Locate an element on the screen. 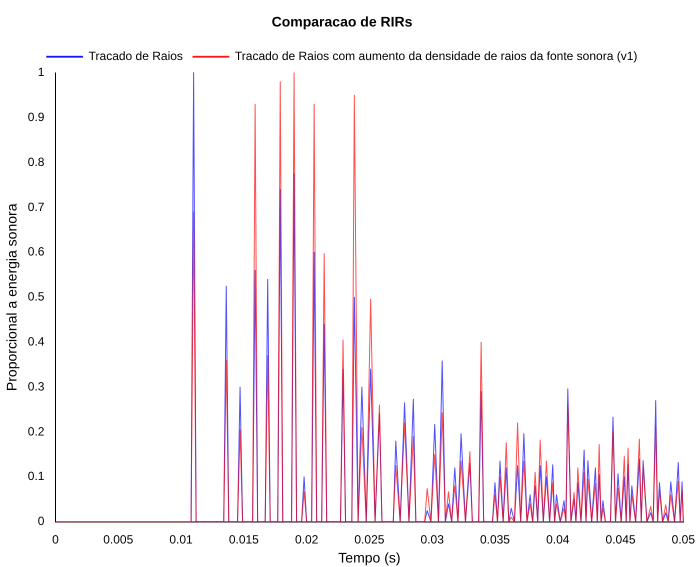 This screenshot has height=567, width=698. x-tick-label: 0.025 is located at coordinates (369, 539).